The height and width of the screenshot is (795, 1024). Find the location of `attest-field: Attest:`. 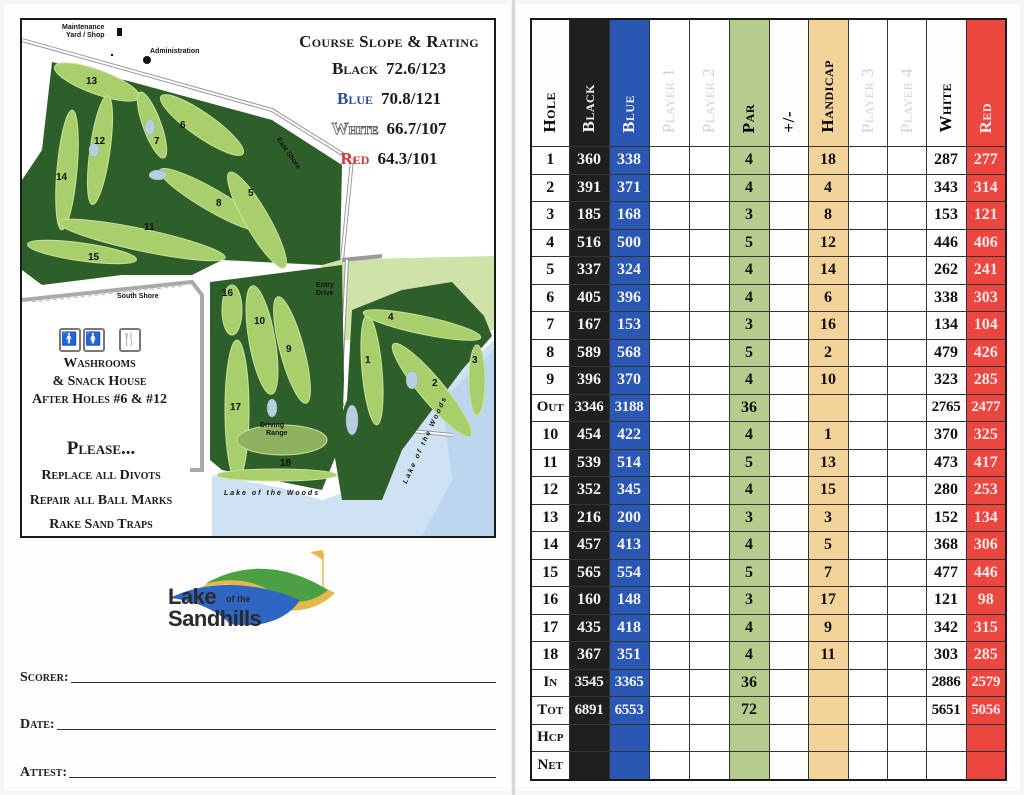

attest-field: Attest: is located at coordinates (258, 771).